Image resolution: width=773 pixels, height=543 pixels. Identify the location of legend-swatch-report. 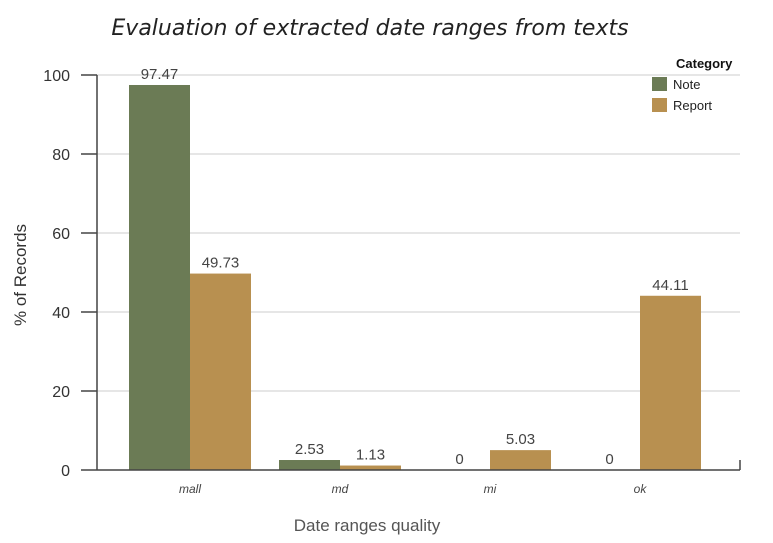
(659, 105).